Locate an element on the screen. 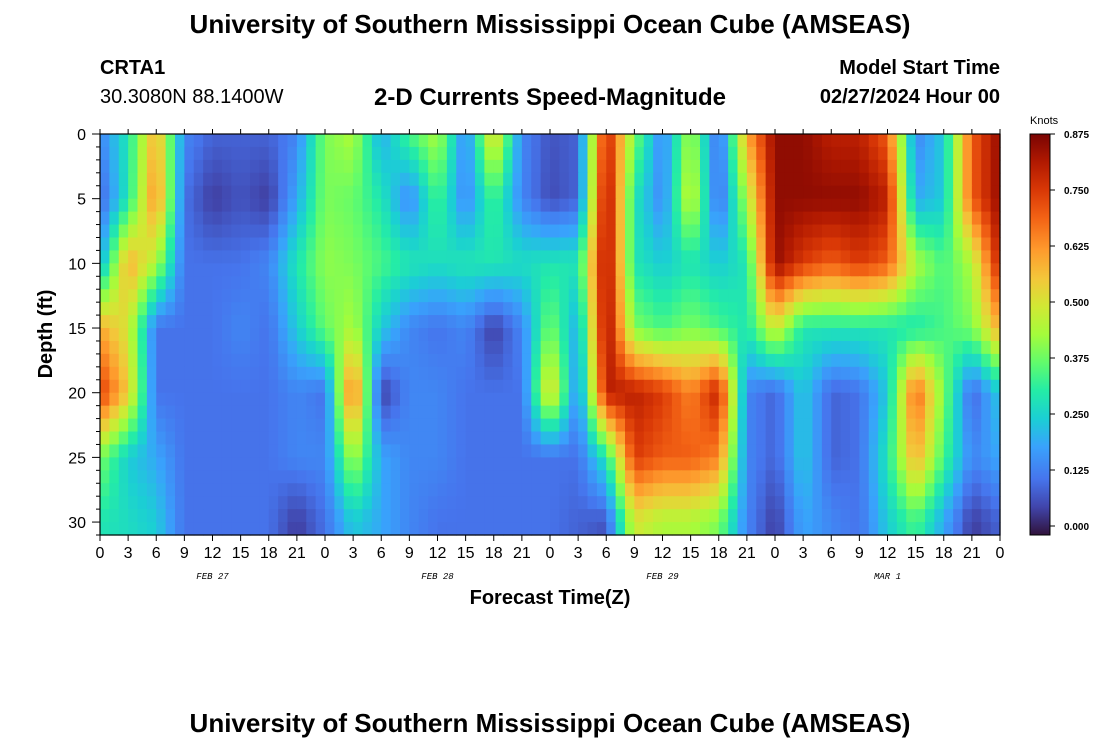 The width and height of the screenshot is (1100, 750). colorbar-unit-label: Knots is located at coordinates (1044, 121).